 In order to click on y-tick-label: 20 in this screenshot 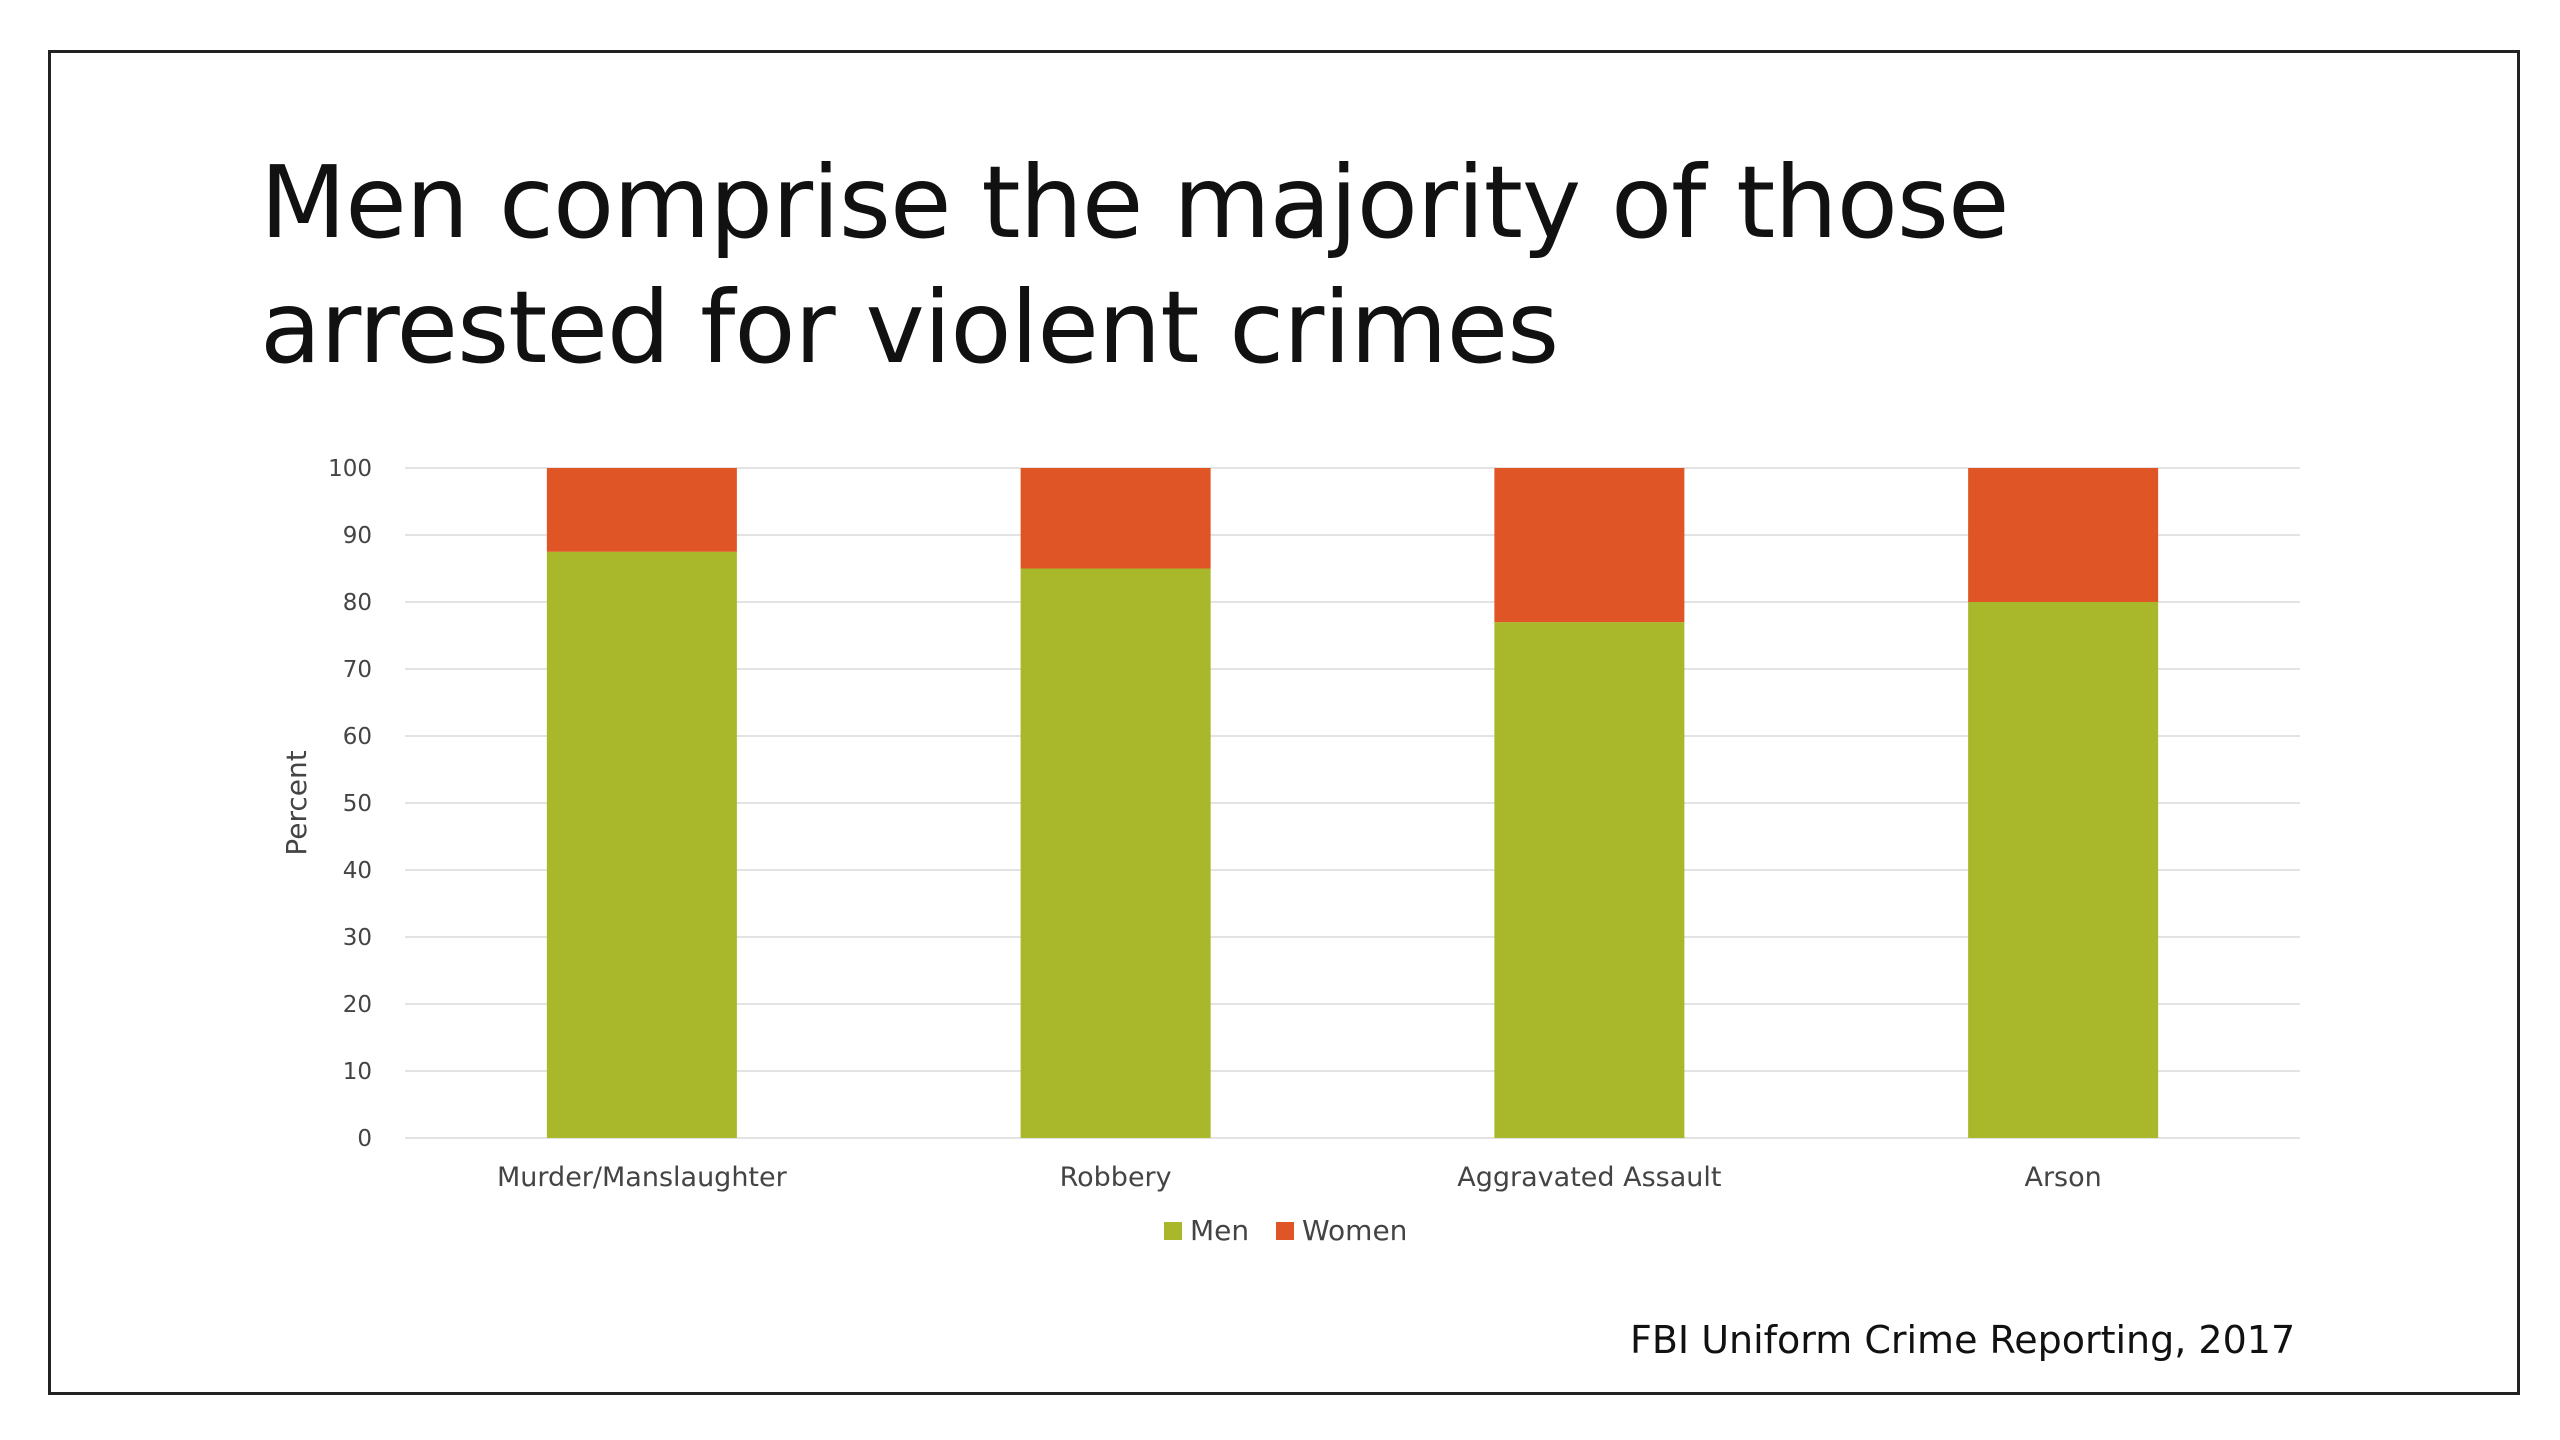, I will do `click(357, 1005)`.